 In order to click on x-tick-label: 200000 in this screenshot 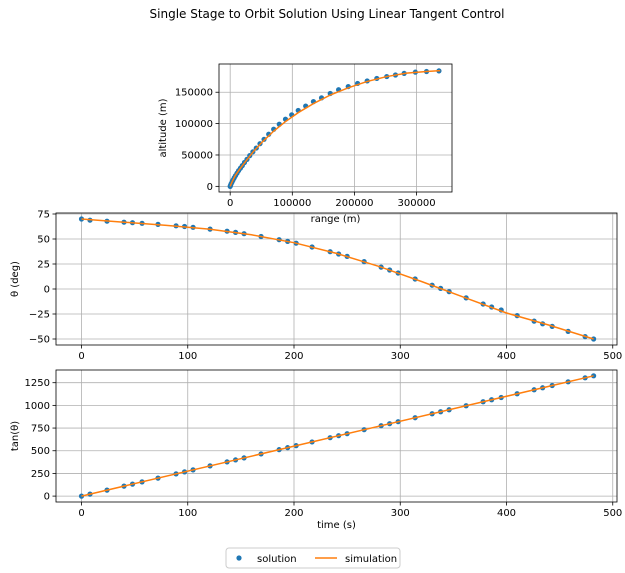, I will do `click(354, 203)`.